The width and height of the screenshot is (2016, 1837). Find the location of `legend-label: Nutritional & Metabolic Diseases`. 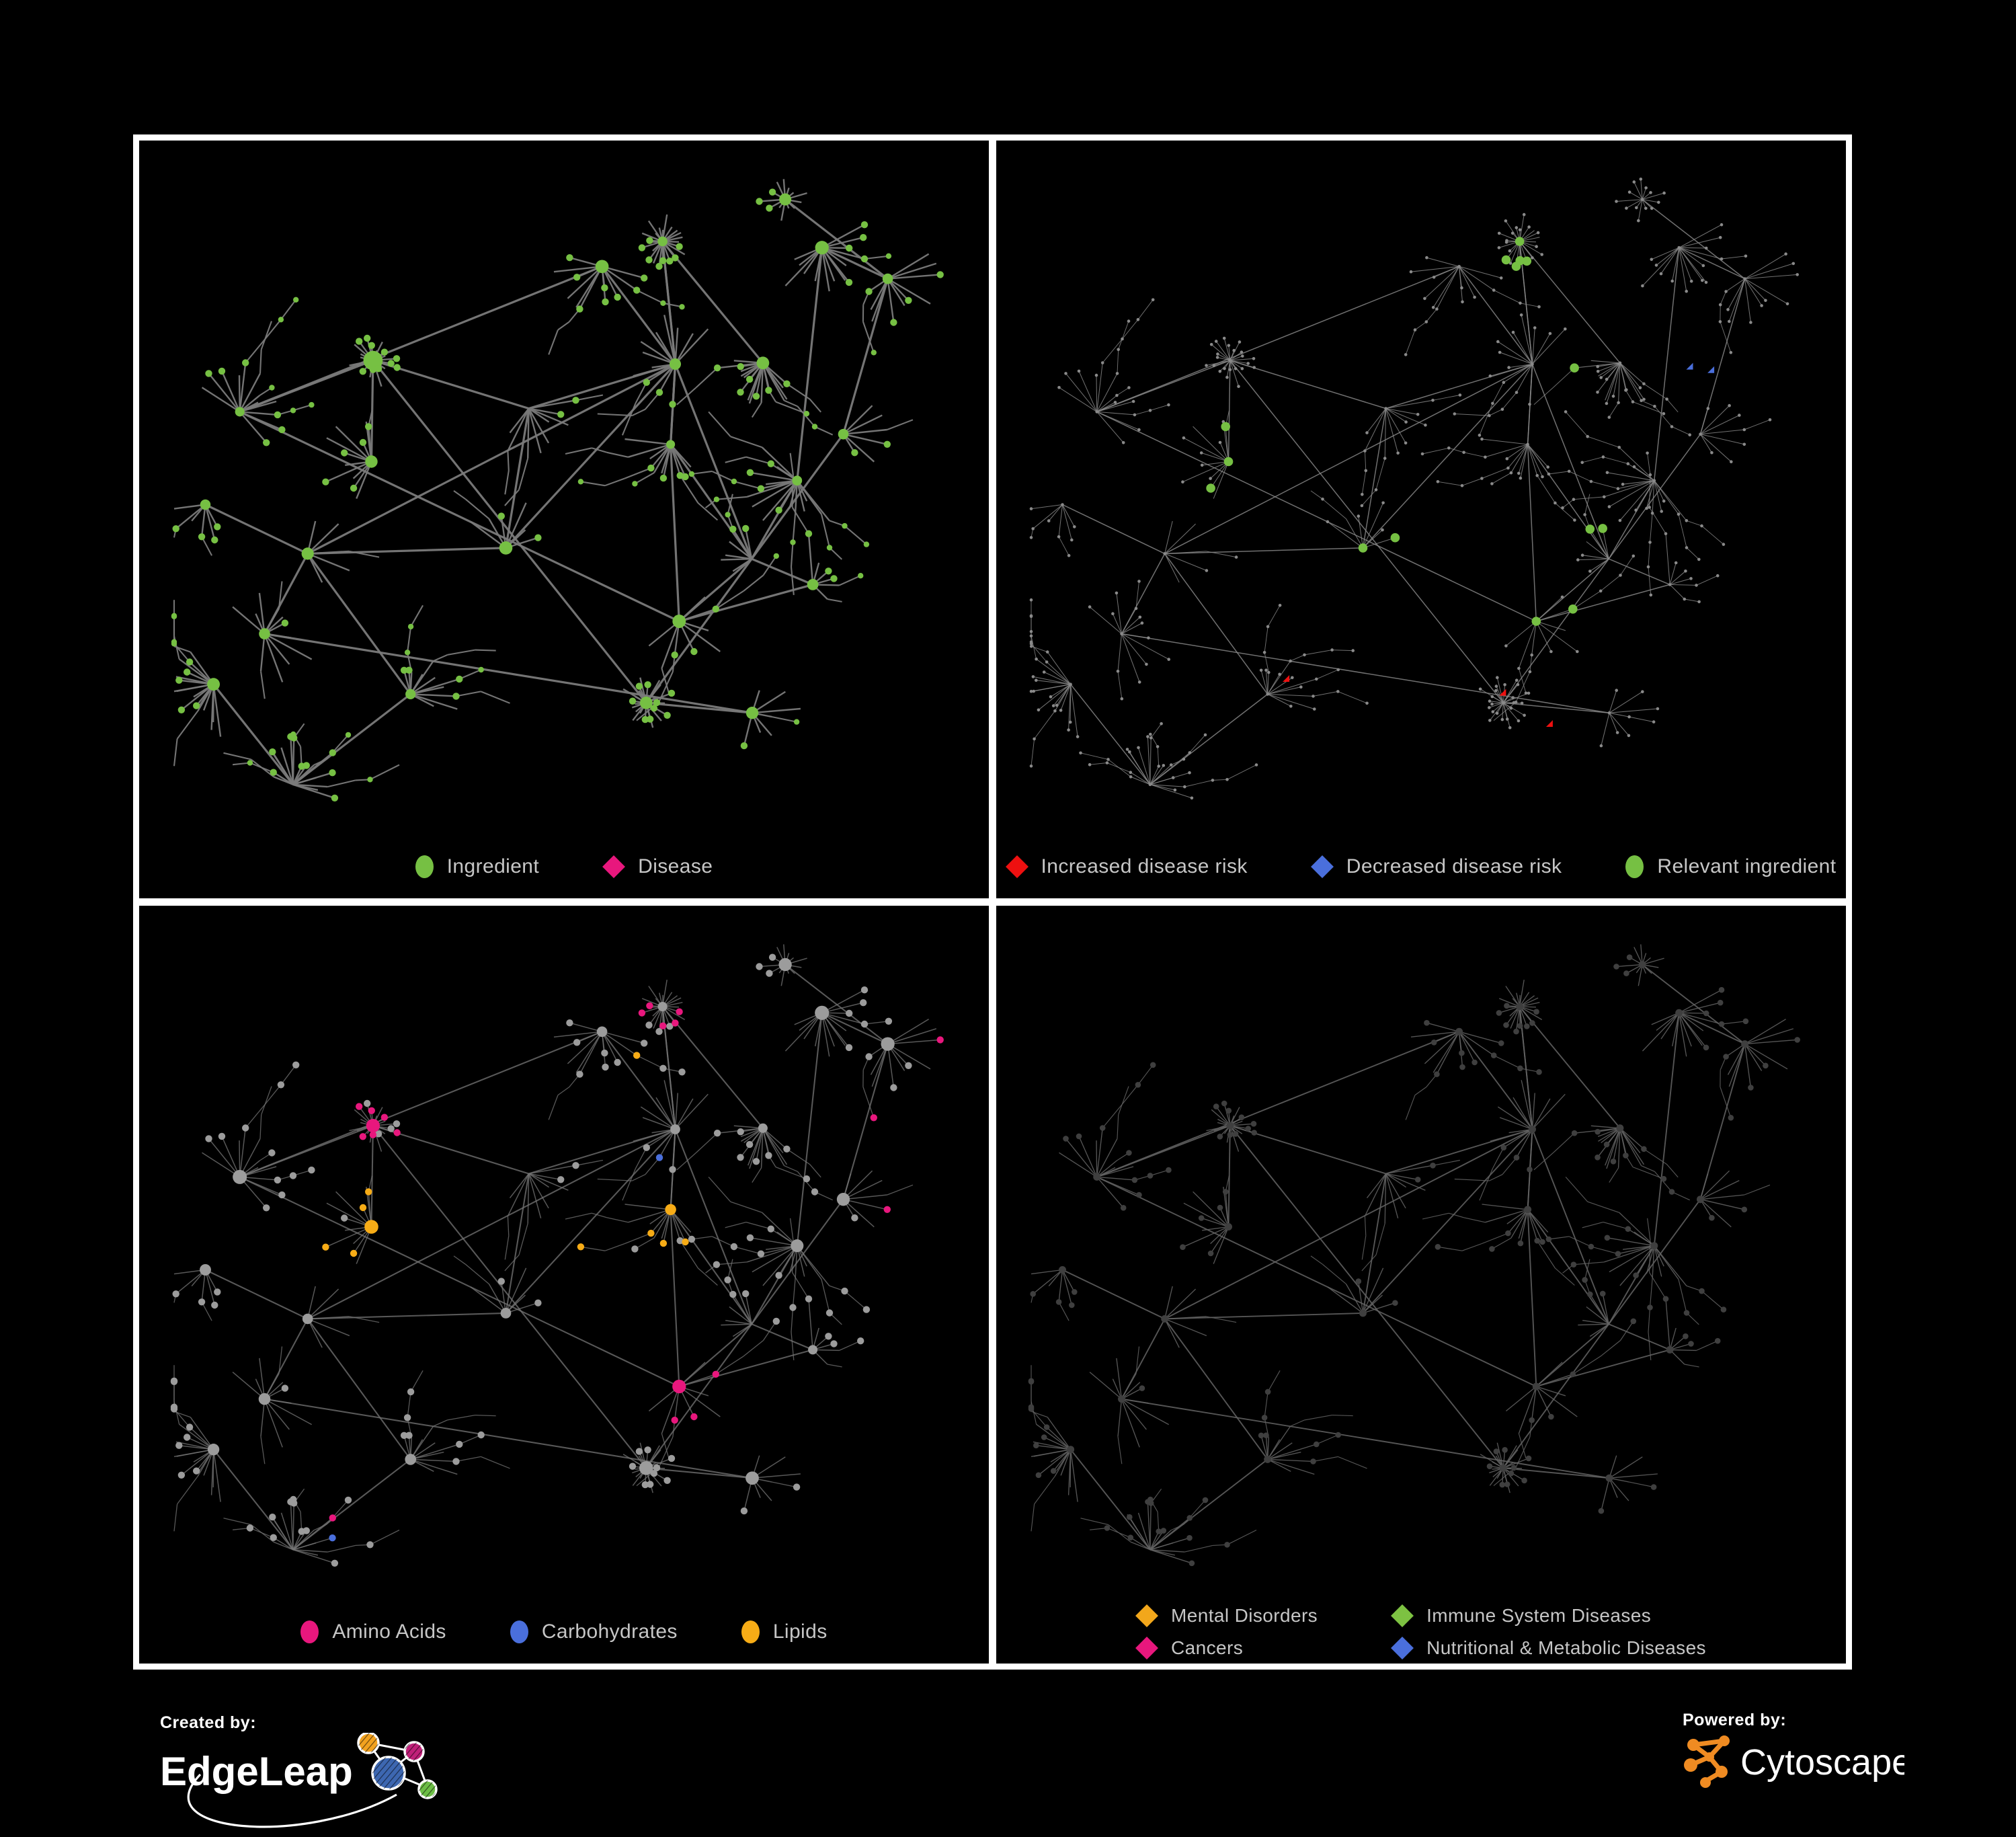

legend-label: Nutritional & Metabolic Diseases is located at coordinates (1566, 1648).